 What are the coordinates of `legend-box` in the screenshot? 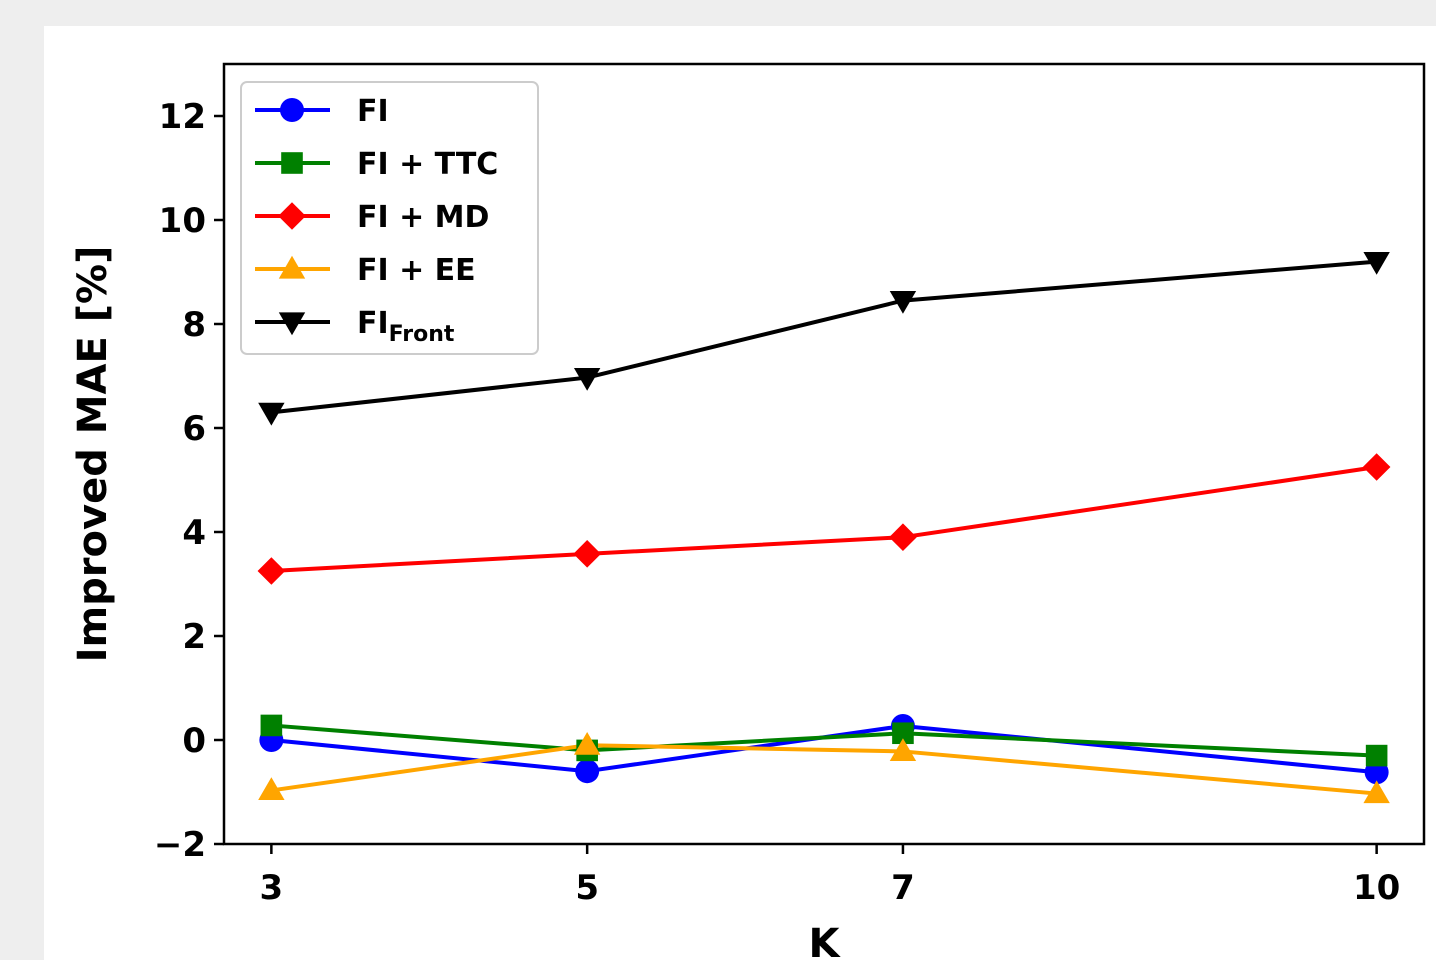 It's located at (389, 218).